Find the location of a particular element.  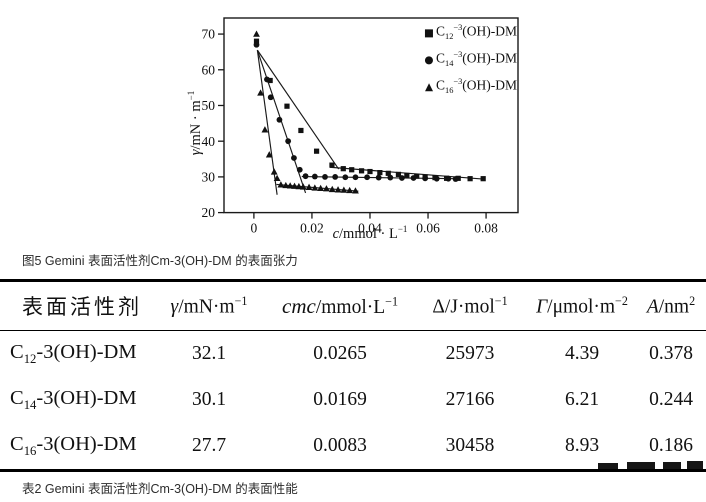

header-area: A/nm2 is located at coordinates (671, 305).